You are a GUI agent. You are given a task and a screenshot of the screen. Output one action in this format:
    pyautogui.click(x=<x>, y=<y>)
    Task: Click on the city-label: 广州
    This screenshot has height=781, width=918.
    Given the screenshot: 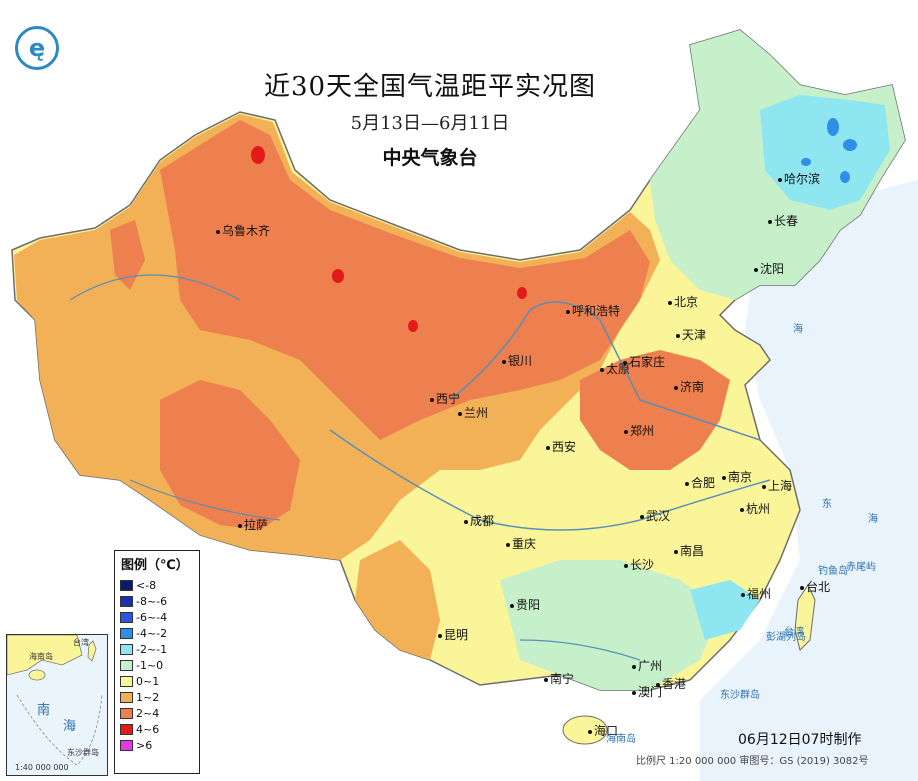 What is the action you would take?
    pyautogui.click(x=647, y=665)
    